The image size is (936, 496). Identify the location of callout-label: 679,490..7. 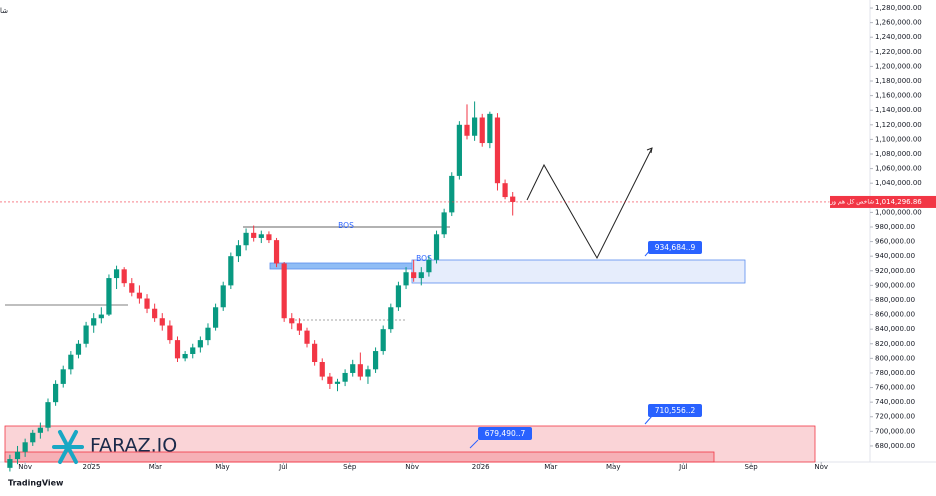
(505, 433).